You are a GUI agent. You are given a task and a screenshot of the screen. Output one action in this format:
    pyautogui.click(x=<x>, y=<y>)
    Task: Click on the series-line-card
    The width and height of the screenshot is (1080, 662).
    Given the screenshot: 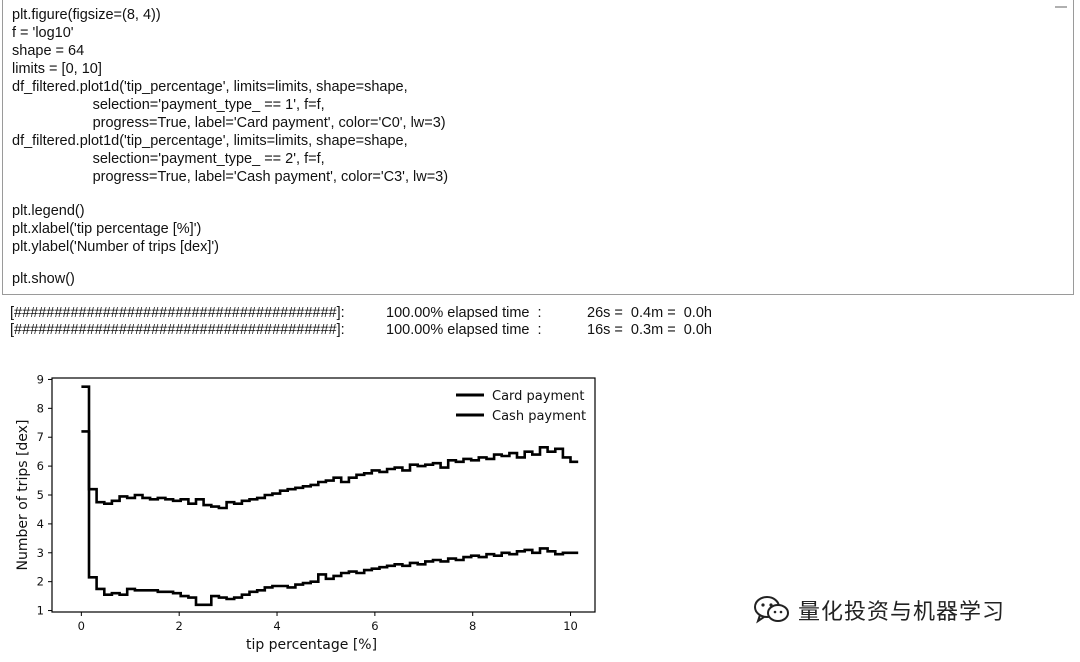 What is the action you would take?
    pyautogui.click(x=329, y=447)
    